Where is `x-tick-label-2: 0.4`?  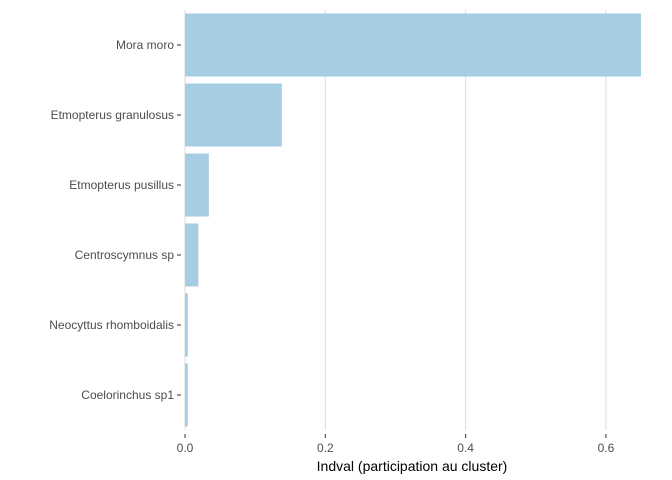
x-tick-label-2: 0.4 is located at coordinates (465, 448).